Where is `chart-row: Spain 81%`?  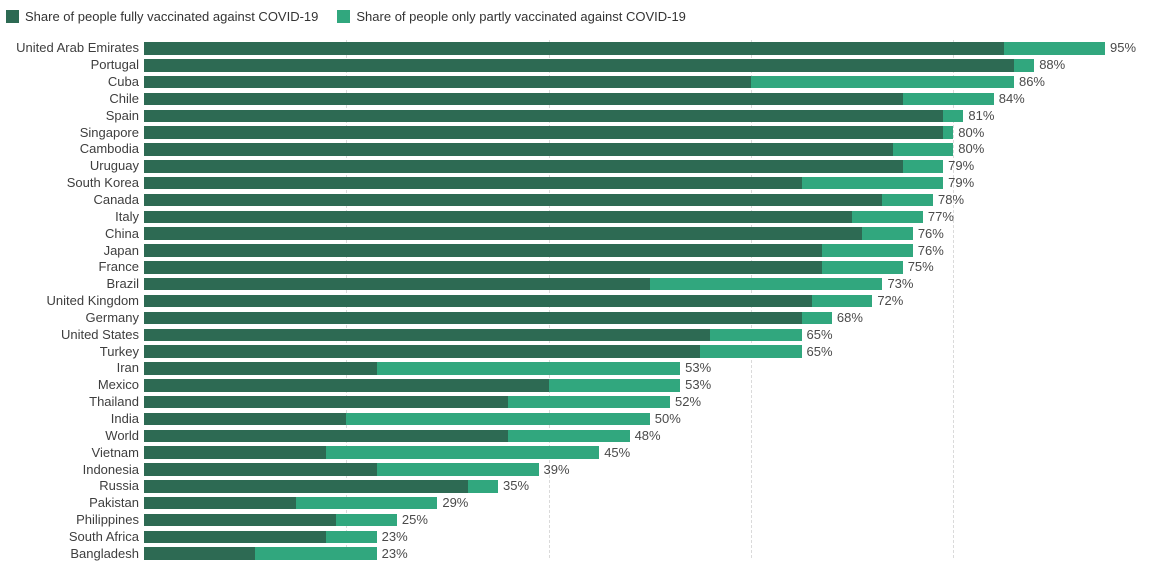 chart-row: Spain 81% is located at coordinates (580, 115).